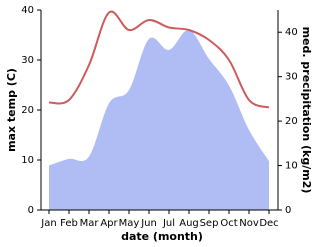  Describe the element at coordinates (268, 223) in the screenshot. I see `x-tick-label: Dec` at that location.